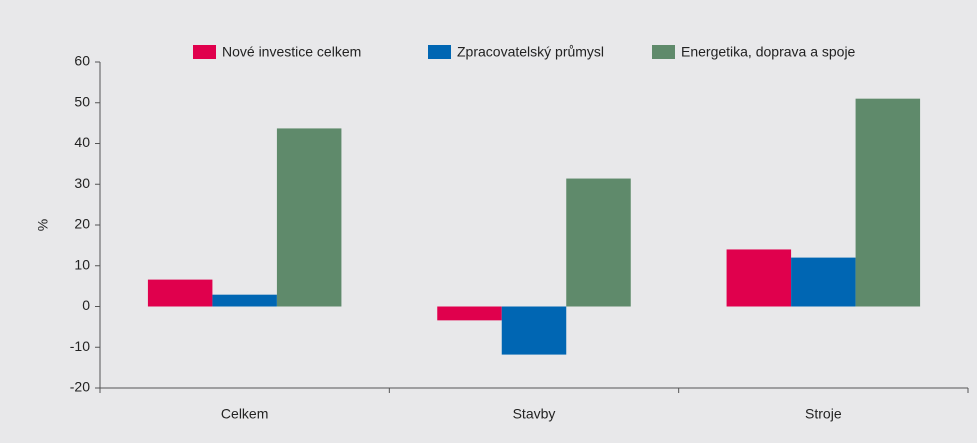 The width and height of the screenshot is (977, 443). Describe the element at coordinates (43, 225) in the screenshot. I see `y-axis-label: %` at that location.